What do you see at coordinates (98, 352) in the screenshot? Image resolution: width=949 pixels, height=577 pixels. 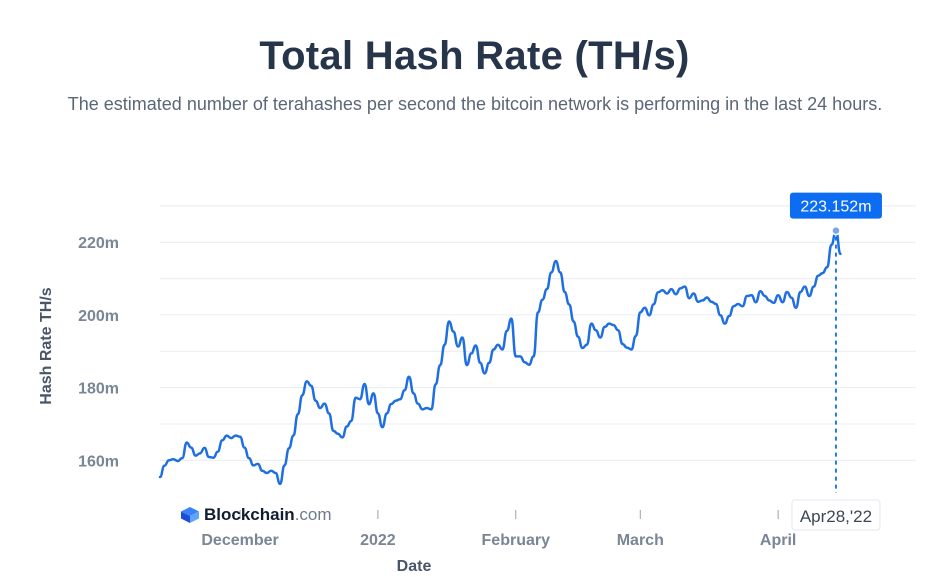 I see `y-axis-ticks: 160m 180m 200m 220m` at bounding box center [98, 352].